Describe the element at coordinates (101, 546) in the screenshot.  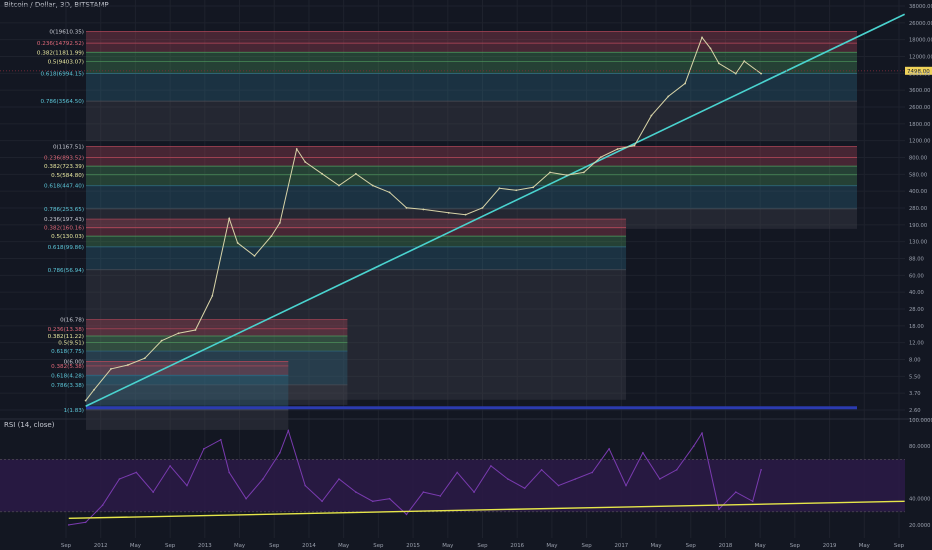
I see `time-axis-tick-label: 2012` at that location.